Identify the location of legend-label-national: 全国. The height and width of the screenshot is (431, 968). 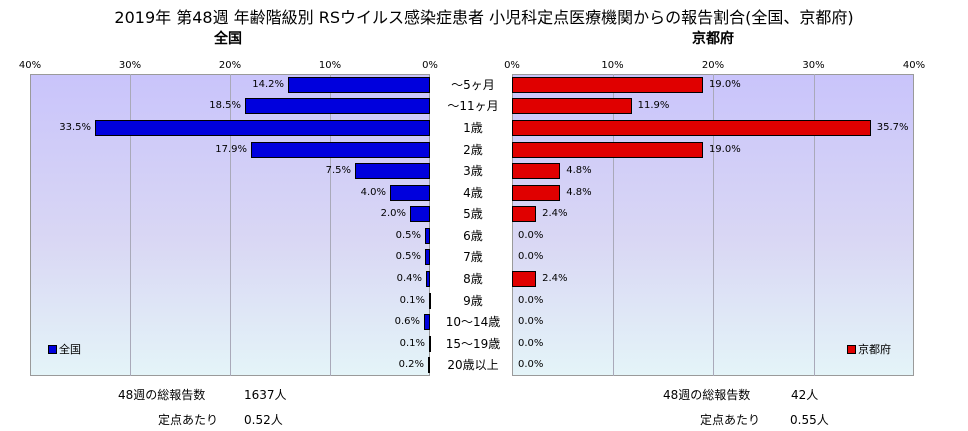
(70, 349).